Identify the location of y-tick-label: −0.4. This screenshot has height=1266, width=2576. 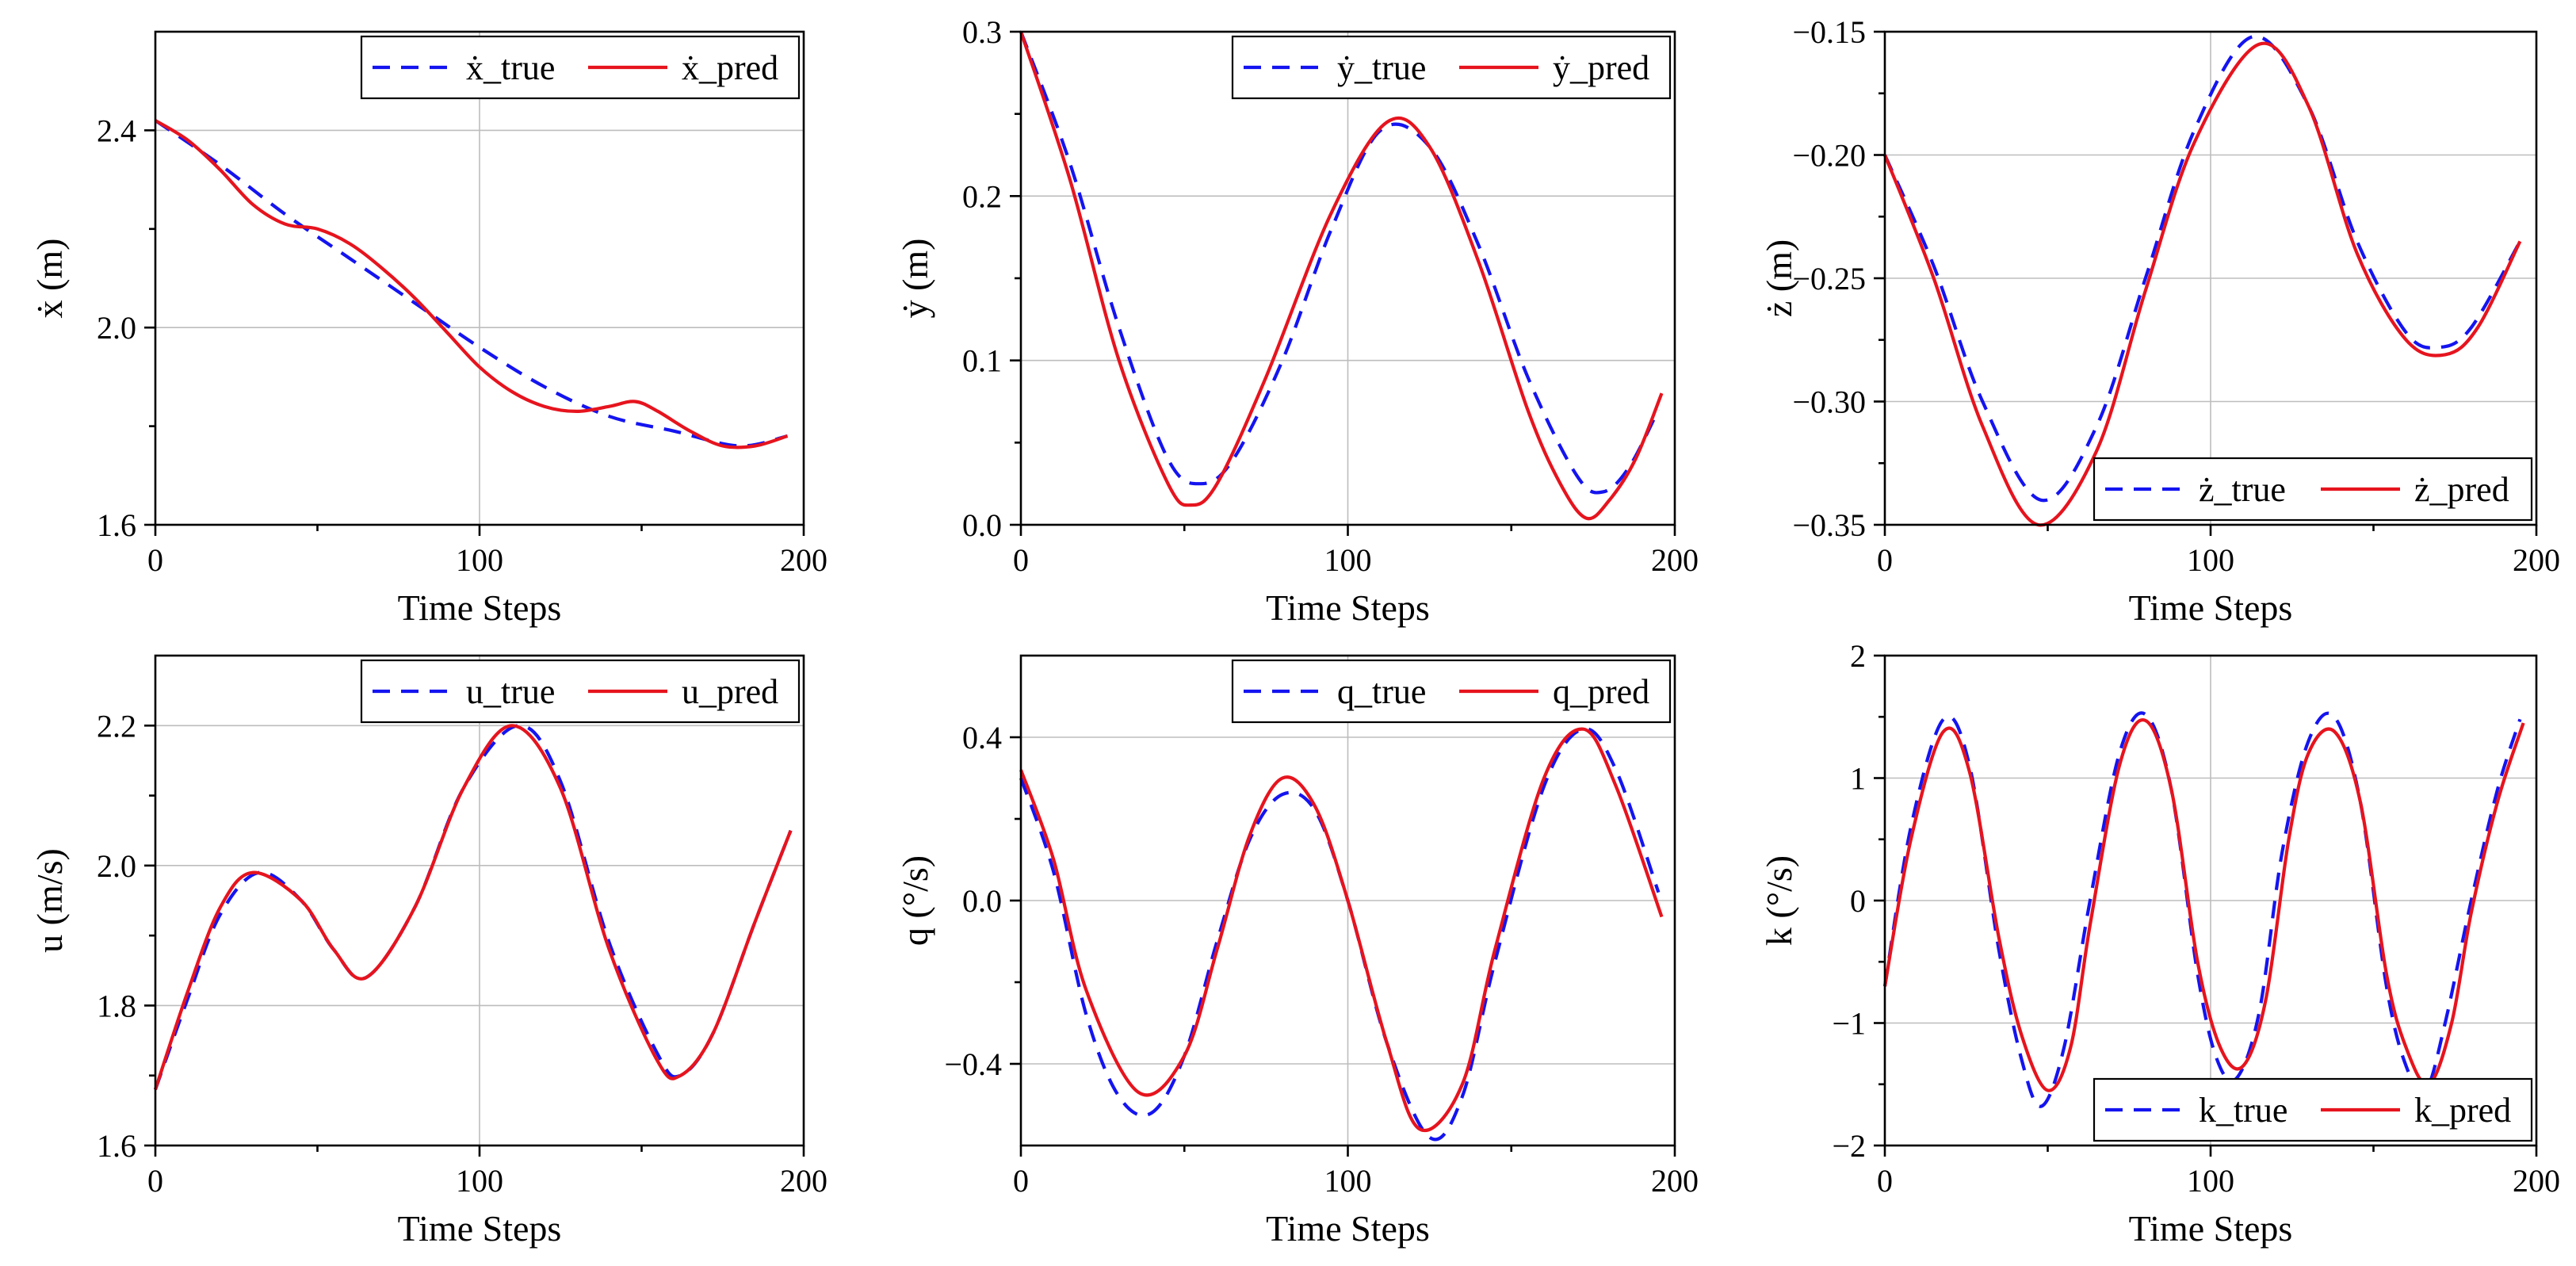
(973, 1064).